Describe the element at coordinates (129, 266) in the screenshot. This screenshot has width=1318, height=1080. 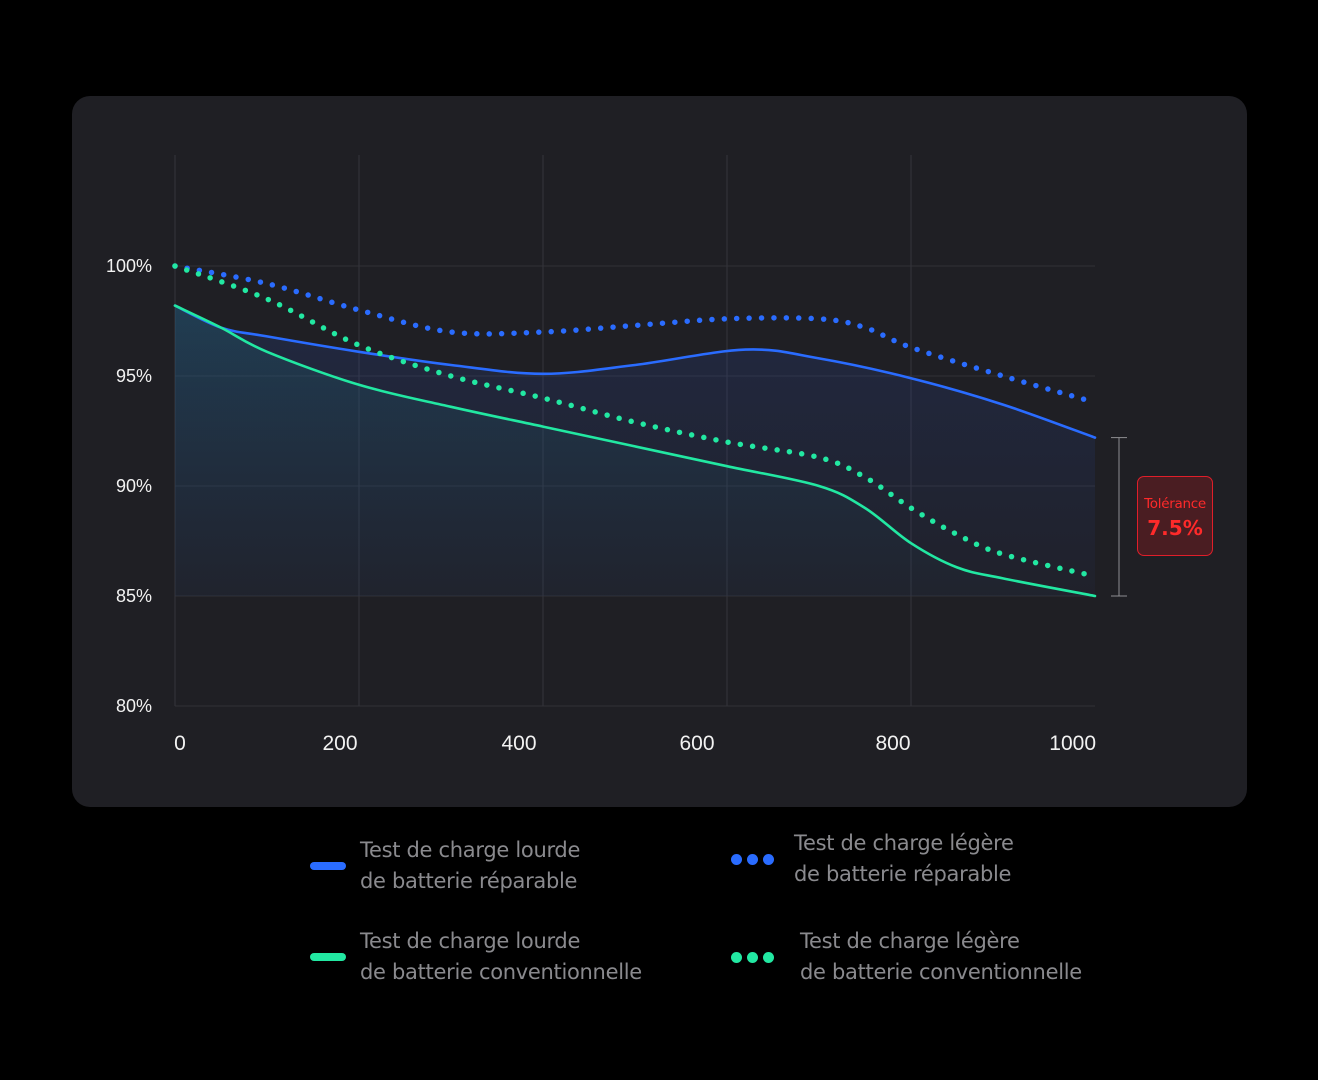
I see `y-tick-label: 100%` at that location.